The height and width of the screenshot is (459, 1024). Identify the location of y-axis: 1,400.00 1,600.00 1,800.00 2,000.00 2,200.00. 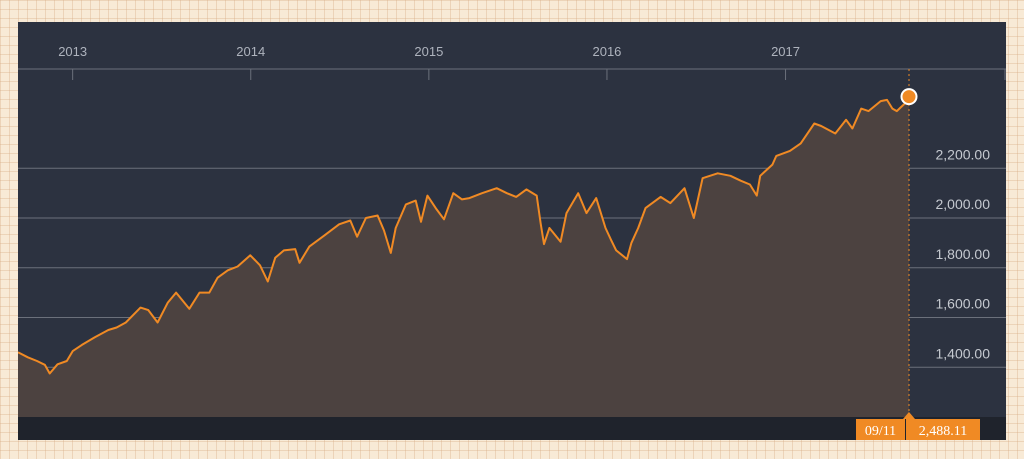
(963, 253).